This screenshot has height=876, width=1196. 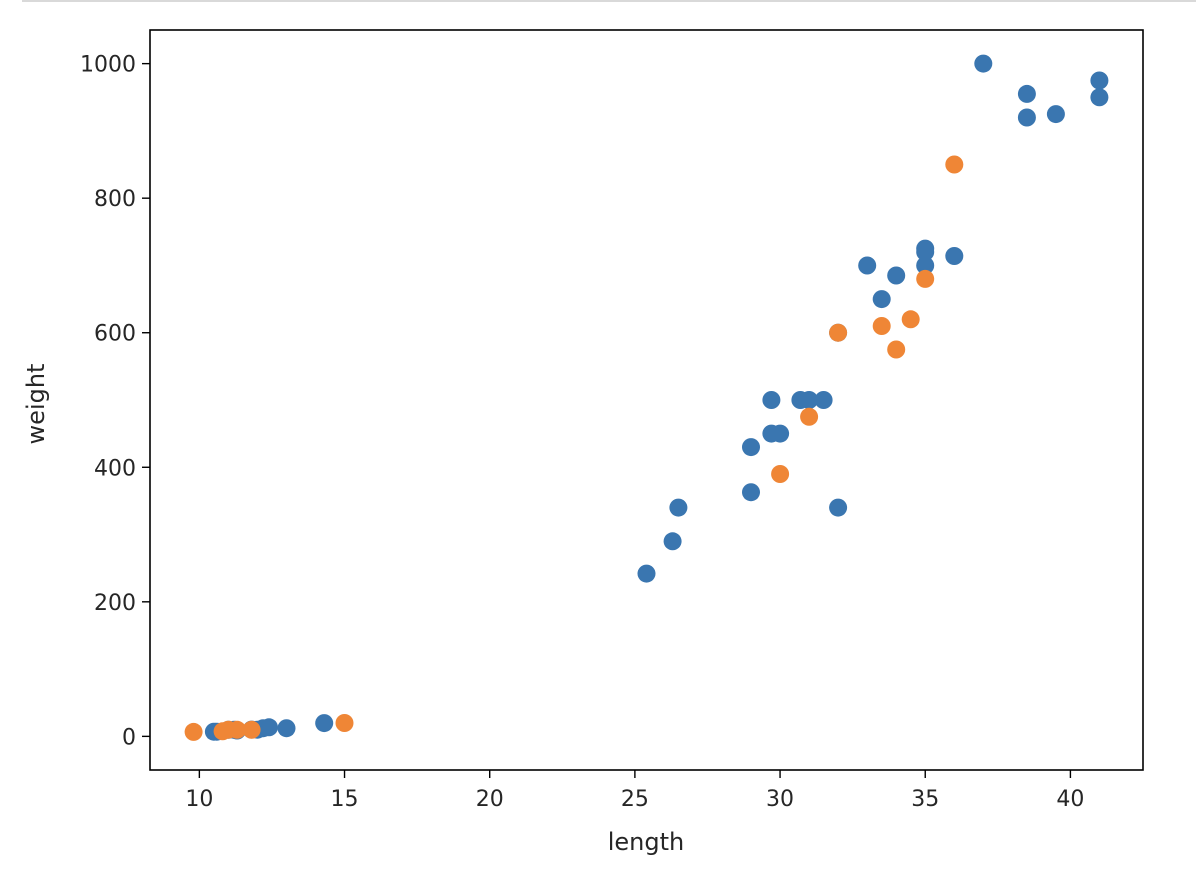 I want to click on y-tick-label-600: 600, so click(x=115, y=334).